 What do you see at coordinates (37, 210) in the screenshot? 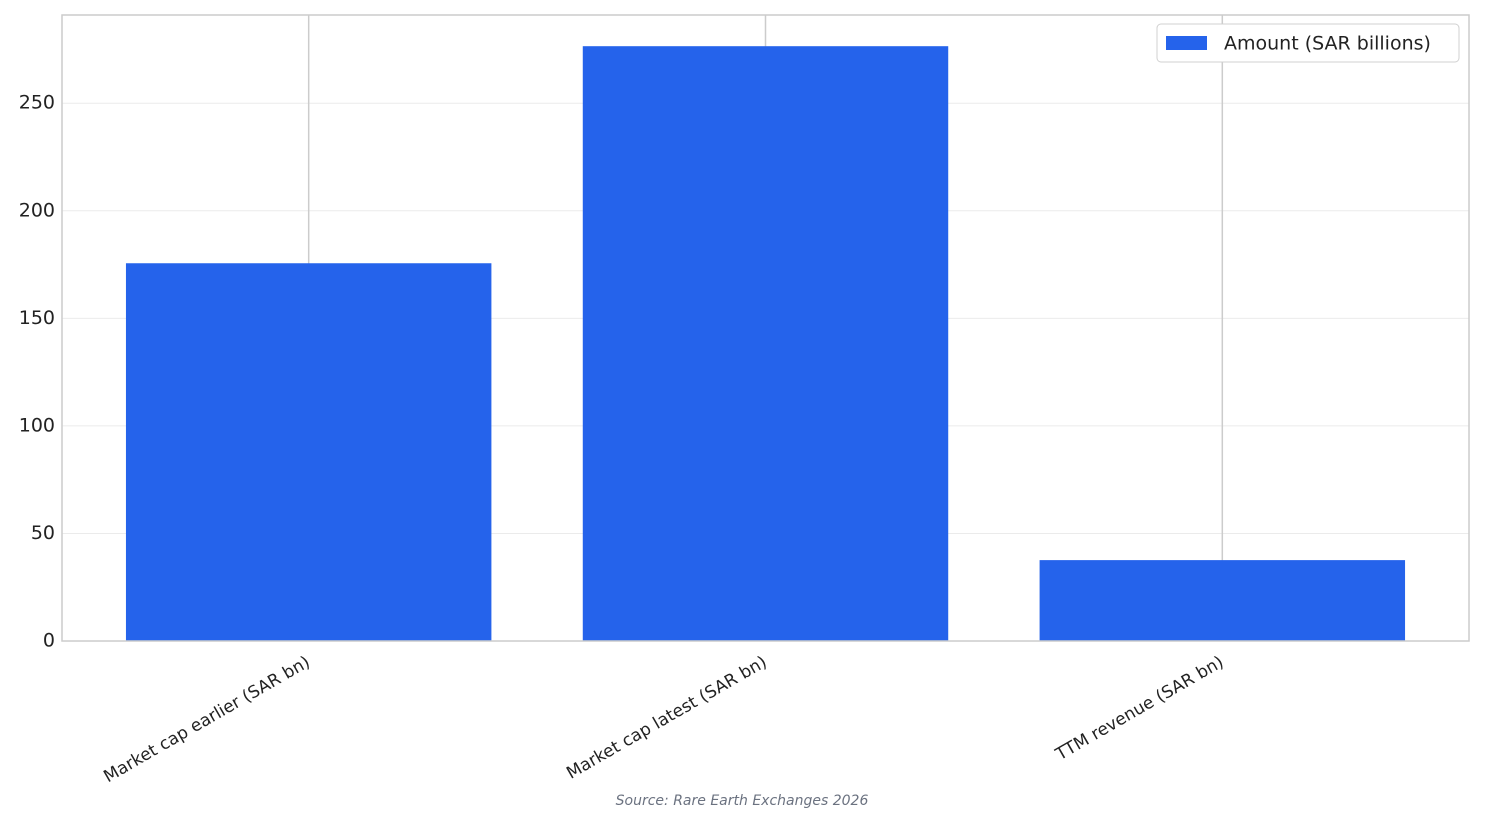
I see `y-tick-label: 200` at bounding box center [37, 210].